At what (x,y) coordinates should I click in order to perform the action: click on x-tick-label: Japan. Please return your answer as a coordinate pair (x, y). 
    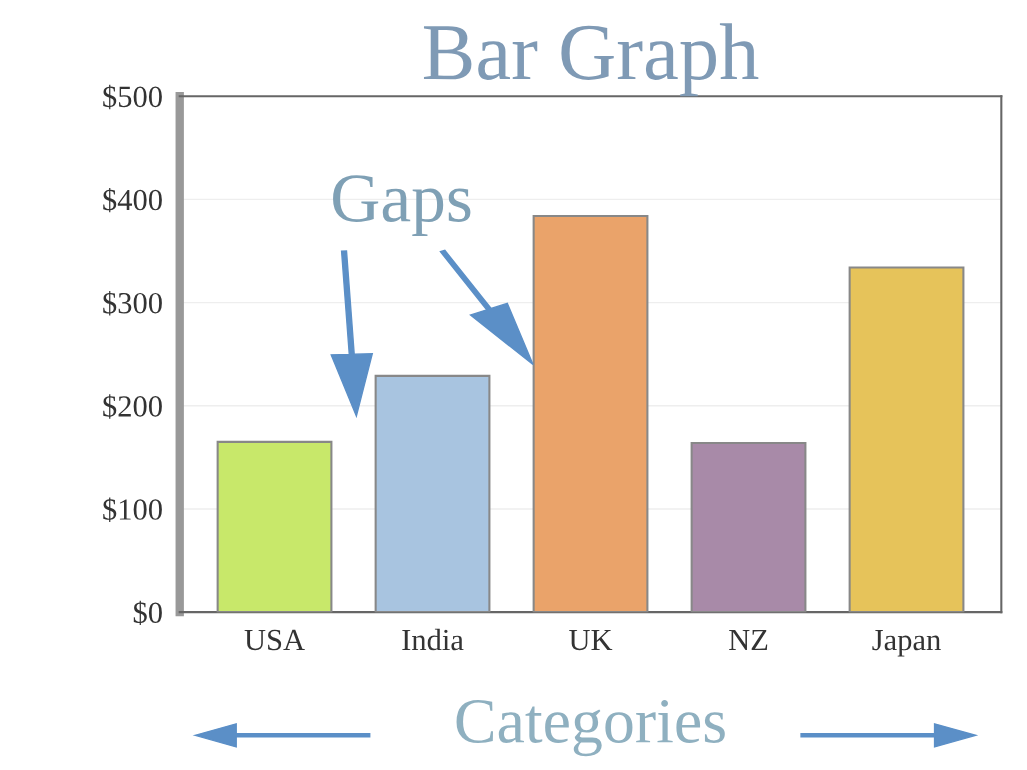
    Looking at the image, I should click on (906, 643).